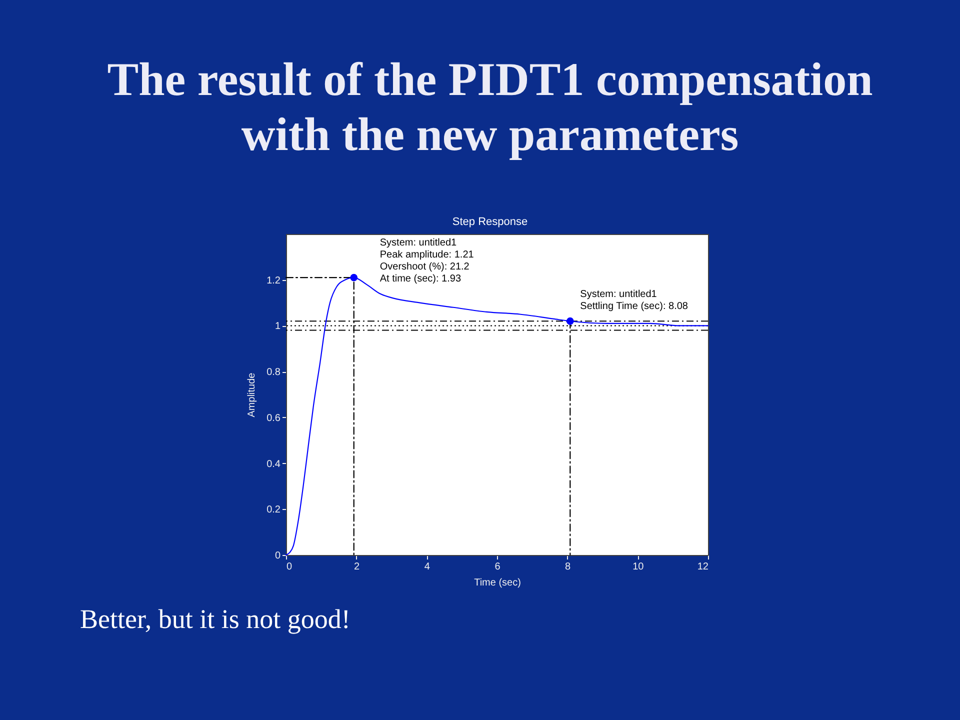 Image resolution: width=960 pixels, height=720 pixels. I want to click on y-tick-label: 0.6, so click(273, 418).